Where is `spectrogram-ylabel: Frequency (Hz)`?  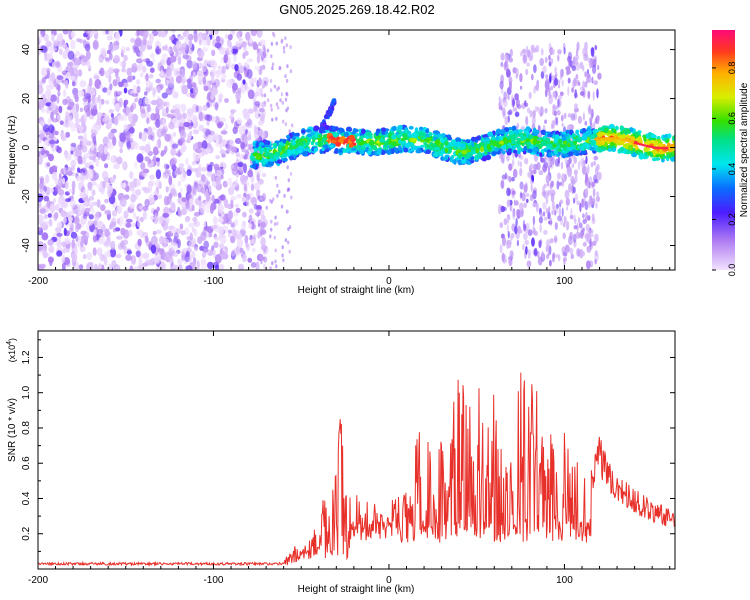 spectrogram-ylabel: Frequency (Hz) is located at coordinates (12, 150).